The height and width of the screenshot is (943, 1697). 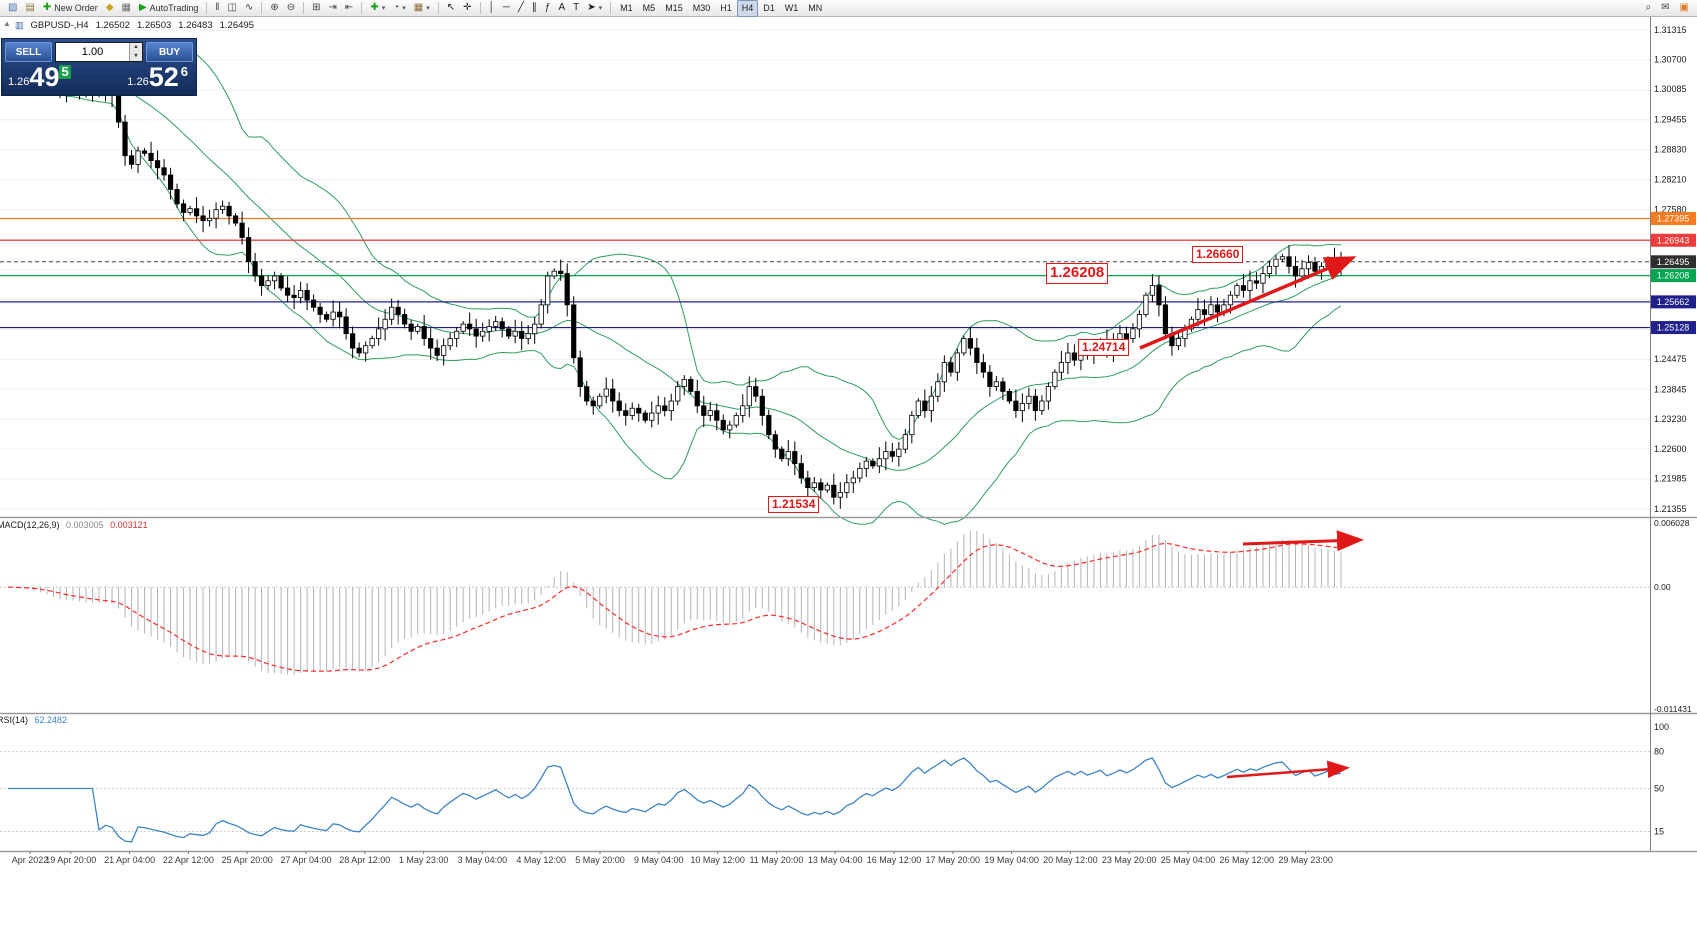 I want to click on new-chart-icon: ▧, so click(x=12, y=8).